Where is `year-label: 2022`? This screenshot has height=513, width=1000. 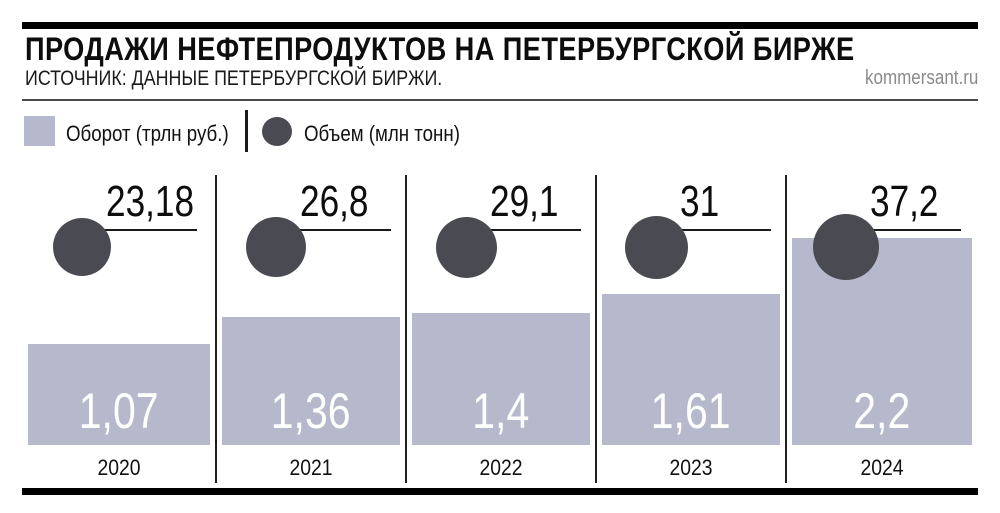
year-label: 2022 is located at coordinates (501, 467).